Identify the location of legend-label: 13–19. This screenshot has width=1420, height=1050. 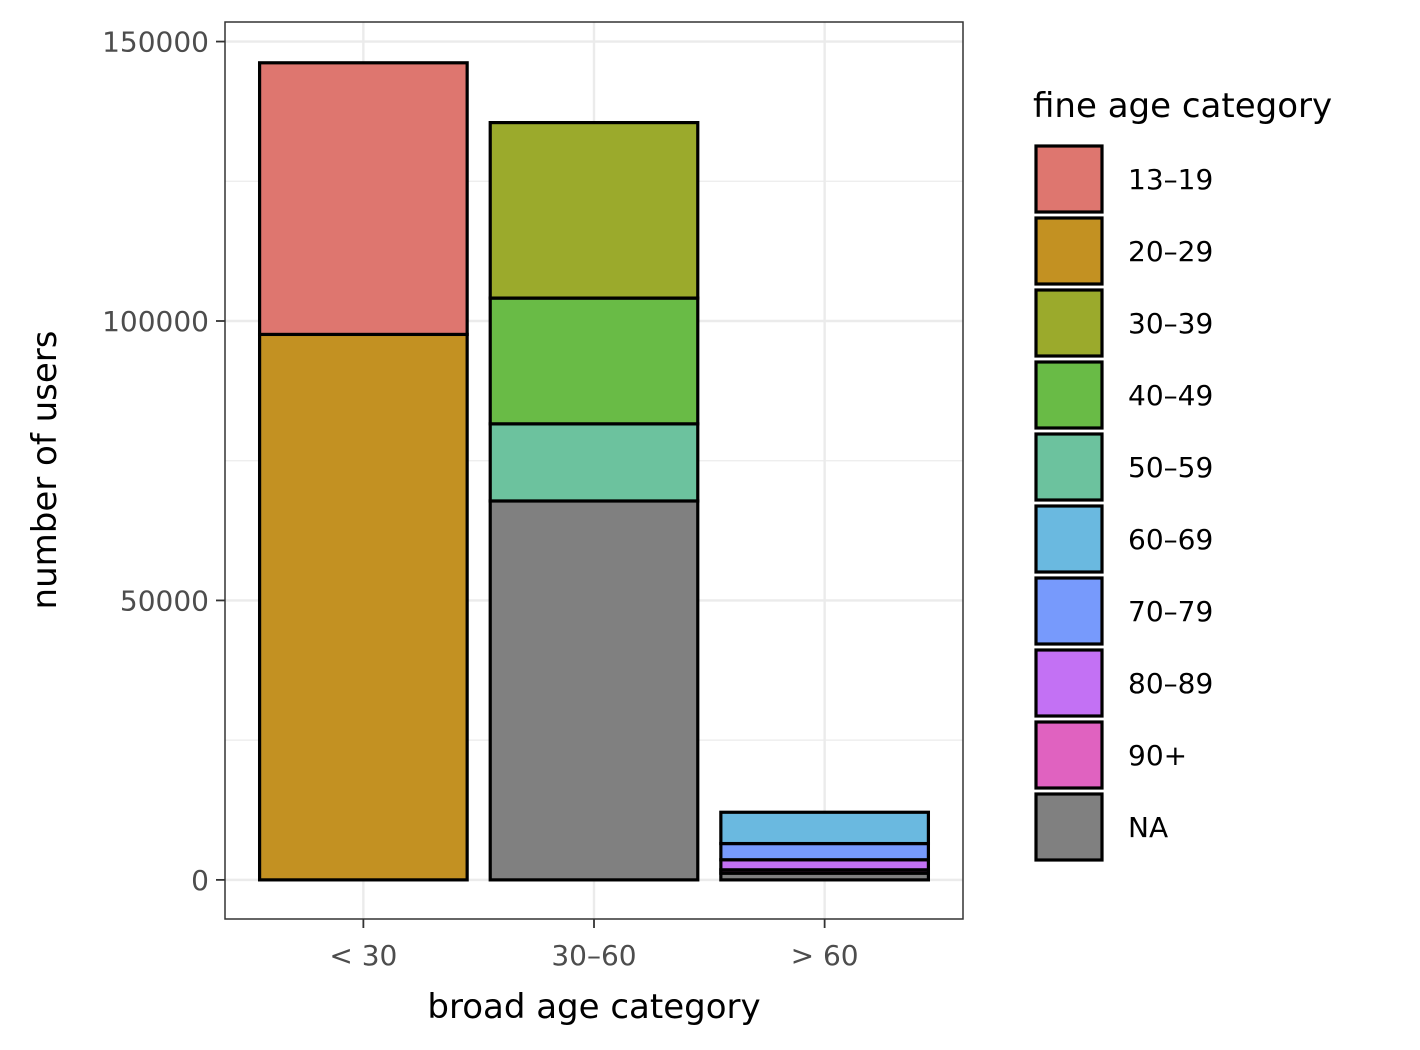
(1170, 179).